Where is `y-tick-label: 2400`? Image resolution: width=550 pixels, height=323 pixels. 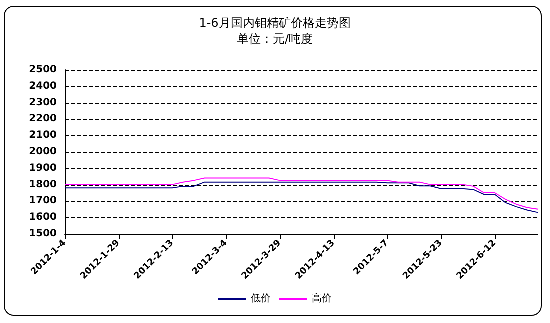 y-tick-label: 2400 is located at coordinates (43, 86).